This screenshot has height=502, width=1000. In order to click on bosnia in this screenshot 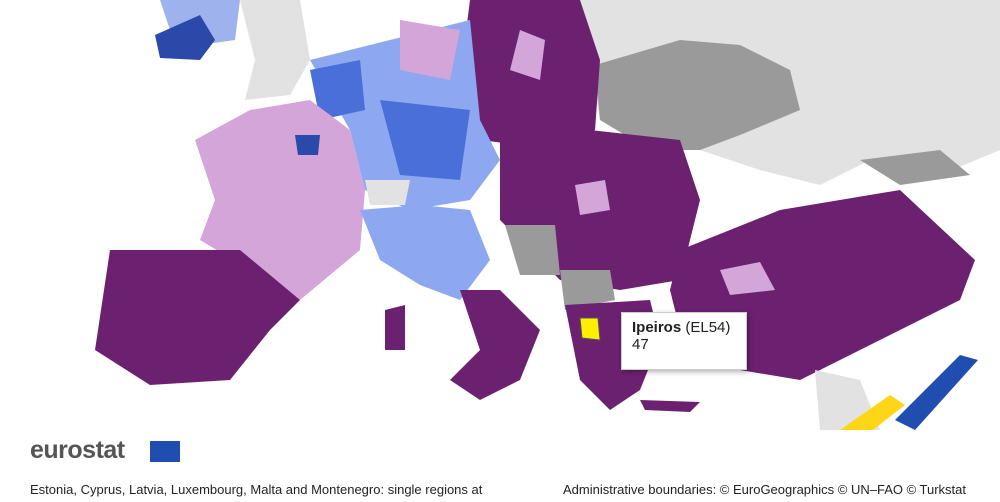, I will do `click(532, 250)`.